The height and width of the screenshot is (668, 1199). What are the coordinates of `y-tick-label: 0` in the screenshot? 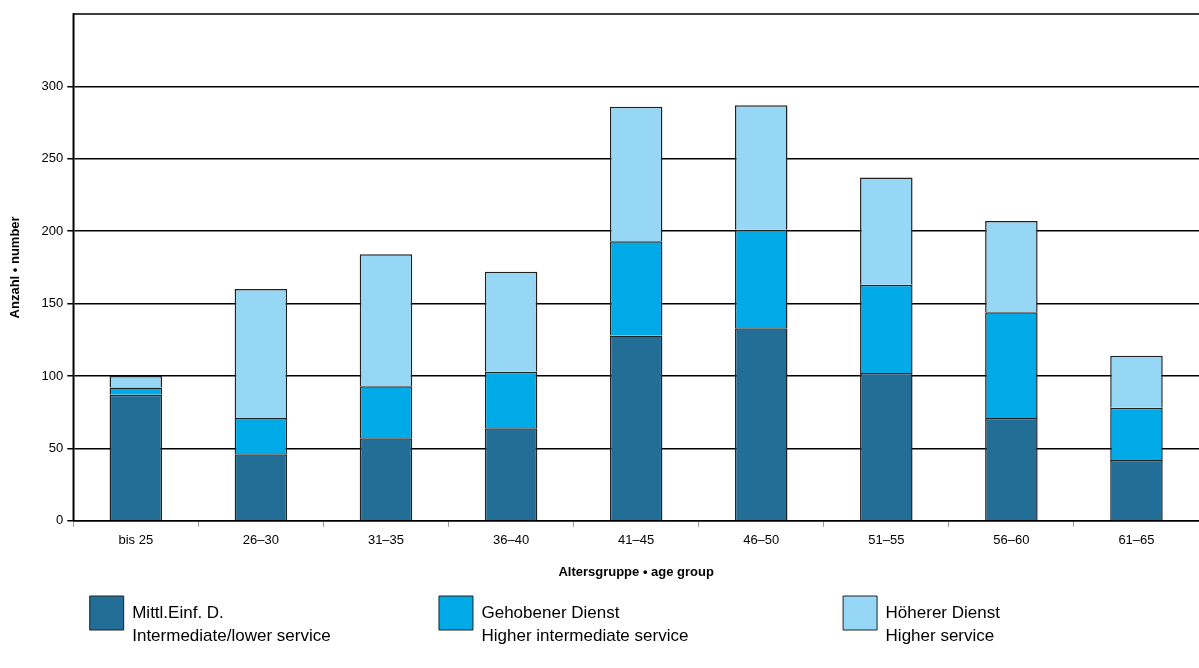 It's located at (60, 520).